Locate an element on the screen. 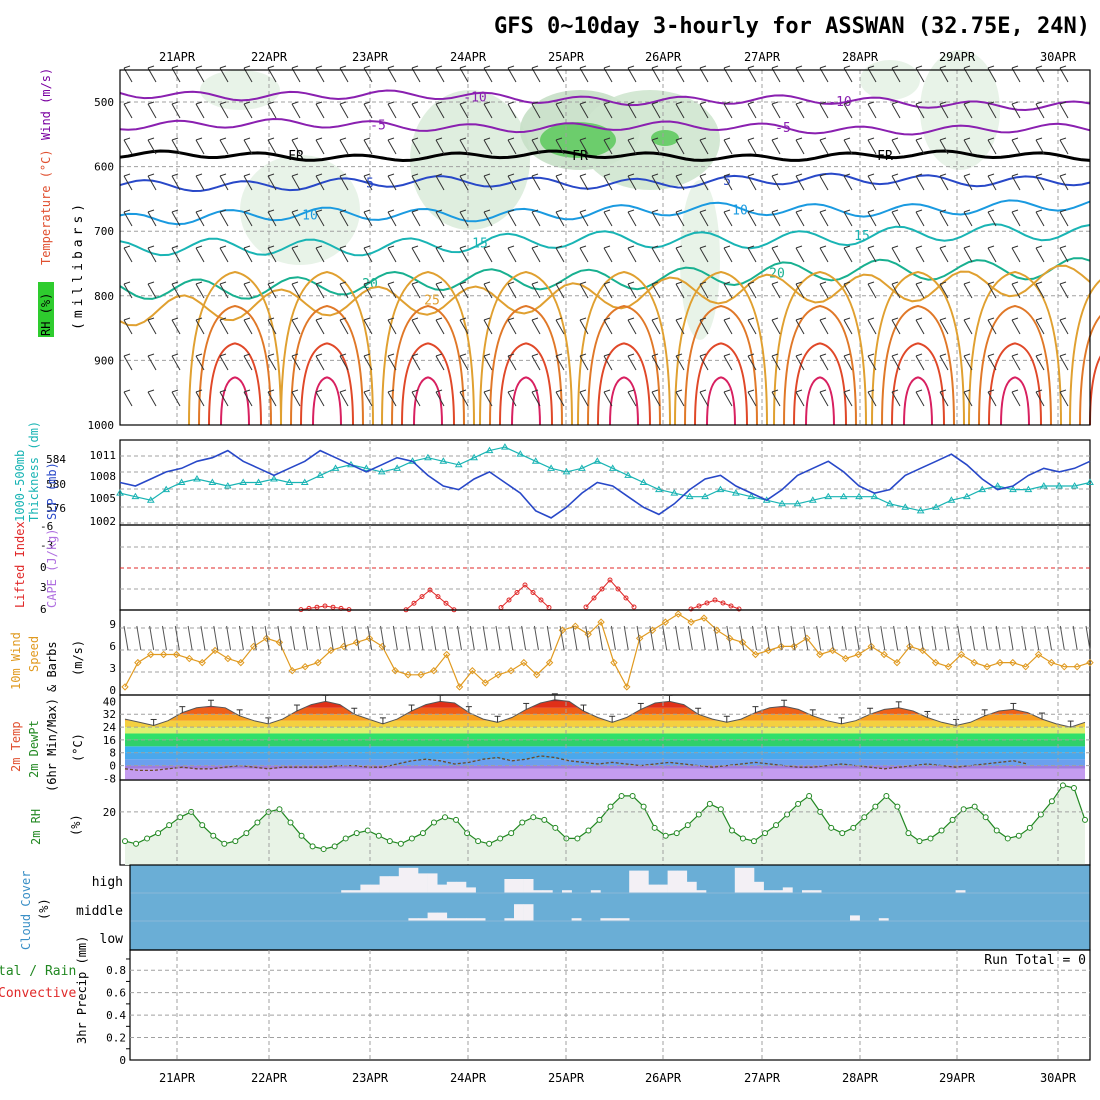  slp-tick: 1005 is located at coordinates (103, 498).